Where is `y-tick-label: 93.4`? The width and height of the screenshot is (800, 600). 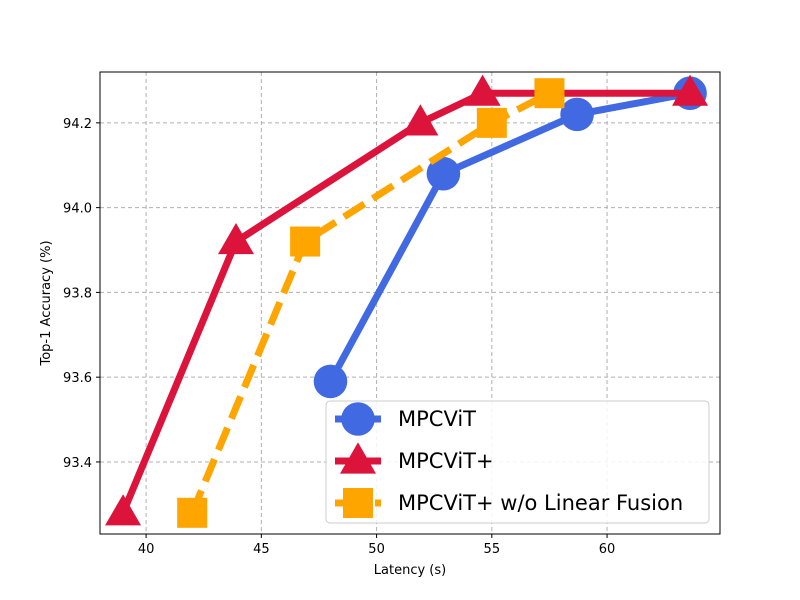 y-tick-label: 93.4 is located at coordinates (77, 463).